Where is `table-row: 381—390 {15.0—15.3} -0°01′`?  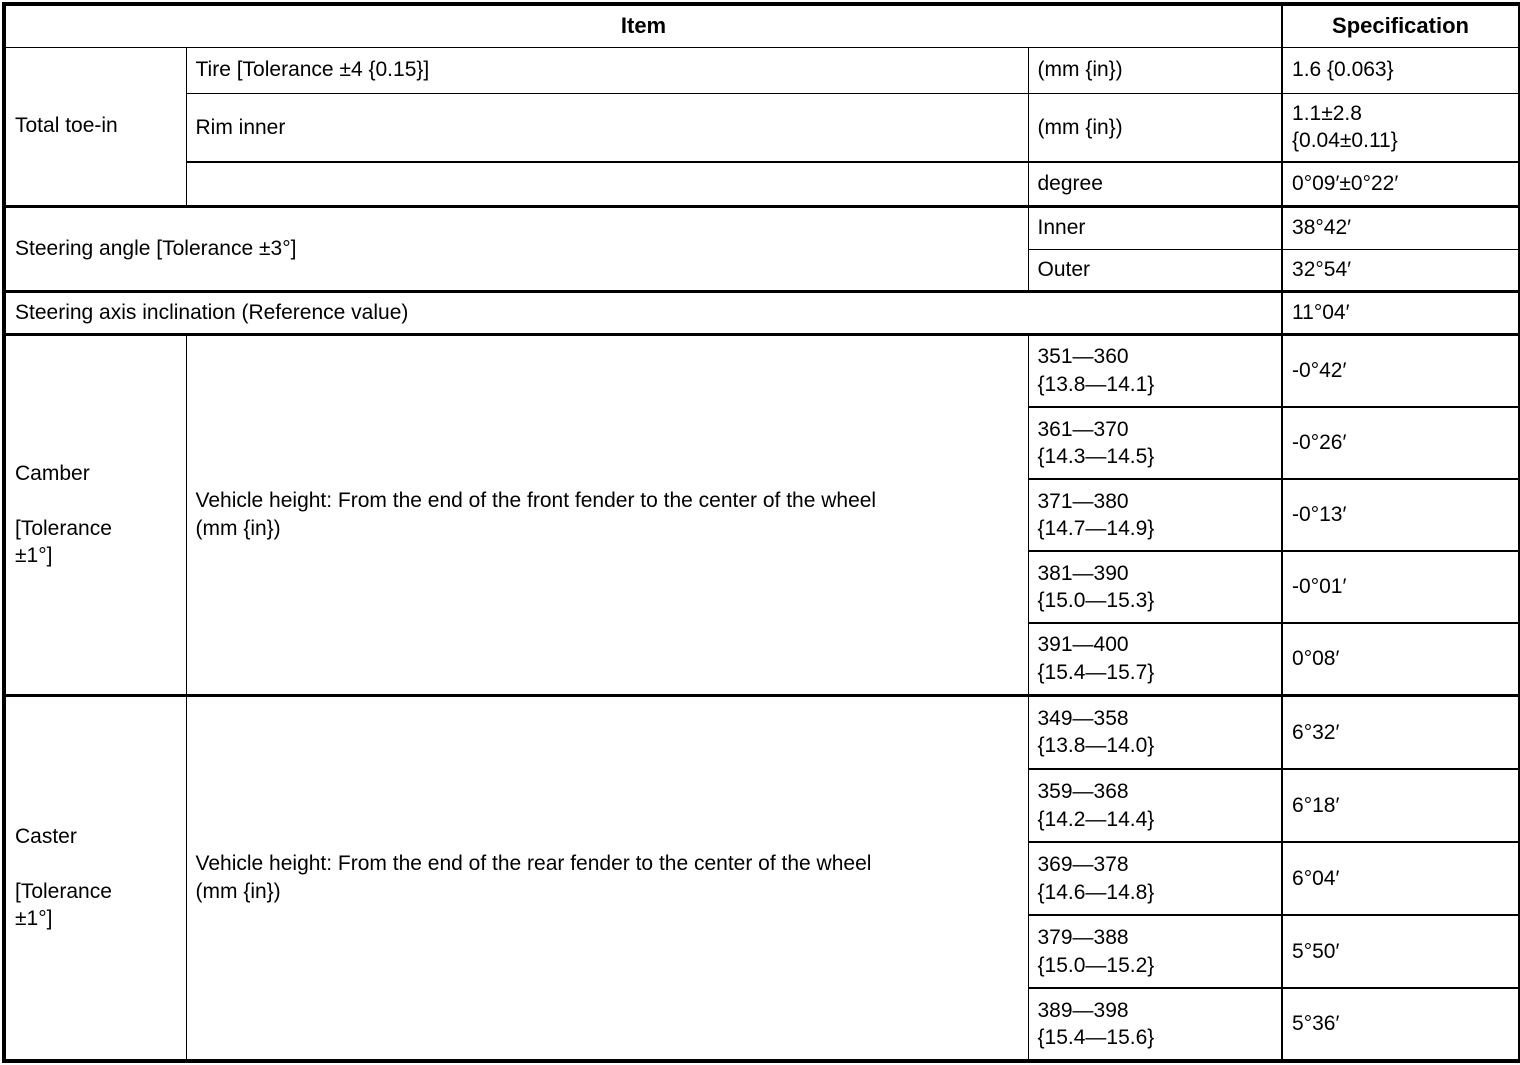
table-row: 381—390 {15.0—15.3} -0°01′ is located at coordinates (762, 587).